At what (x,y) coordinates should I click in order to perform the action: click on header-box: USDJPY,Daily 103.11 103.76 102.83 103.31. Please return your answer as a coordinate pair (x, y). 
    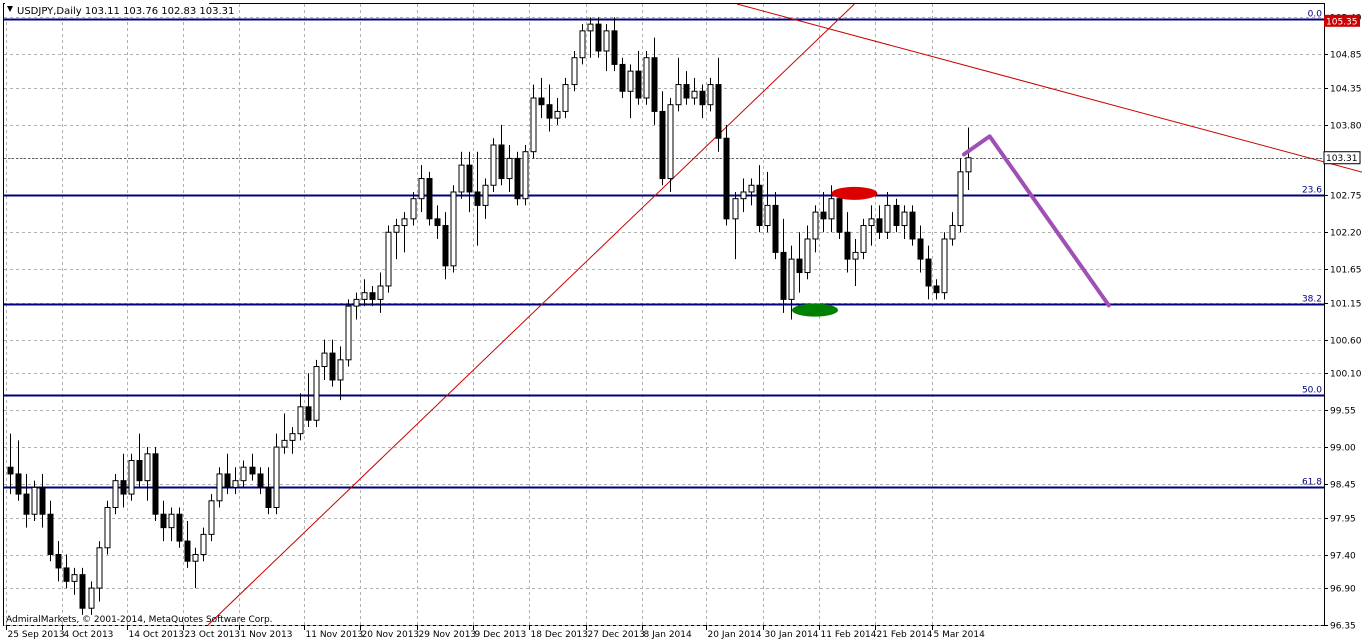
    Looking at the image, I should click on (119, 10).